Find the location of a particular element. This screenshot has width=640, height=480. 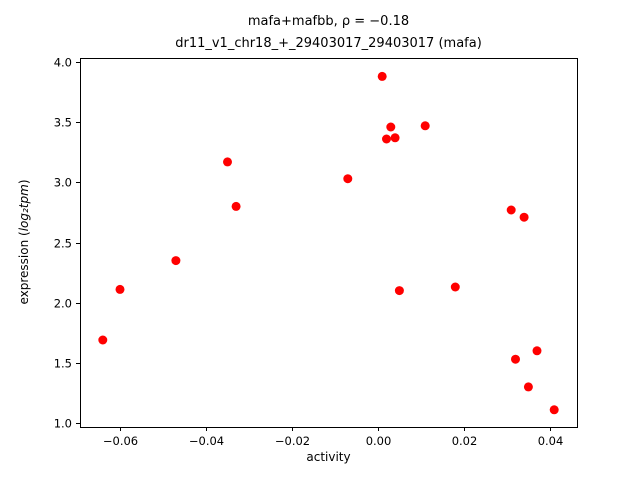

x-tick-label: 0.02 is located at coordinates (465, 441).